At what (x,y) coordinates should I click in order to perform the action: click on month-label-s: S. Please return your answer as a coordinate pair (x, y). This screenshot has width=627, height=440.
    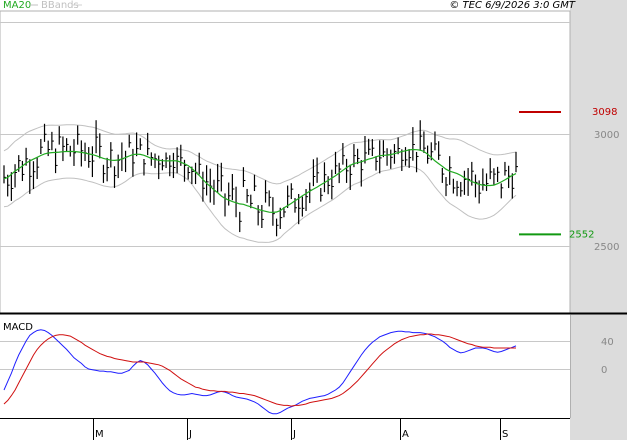
    Looking at the image, I should click on (505, 434).